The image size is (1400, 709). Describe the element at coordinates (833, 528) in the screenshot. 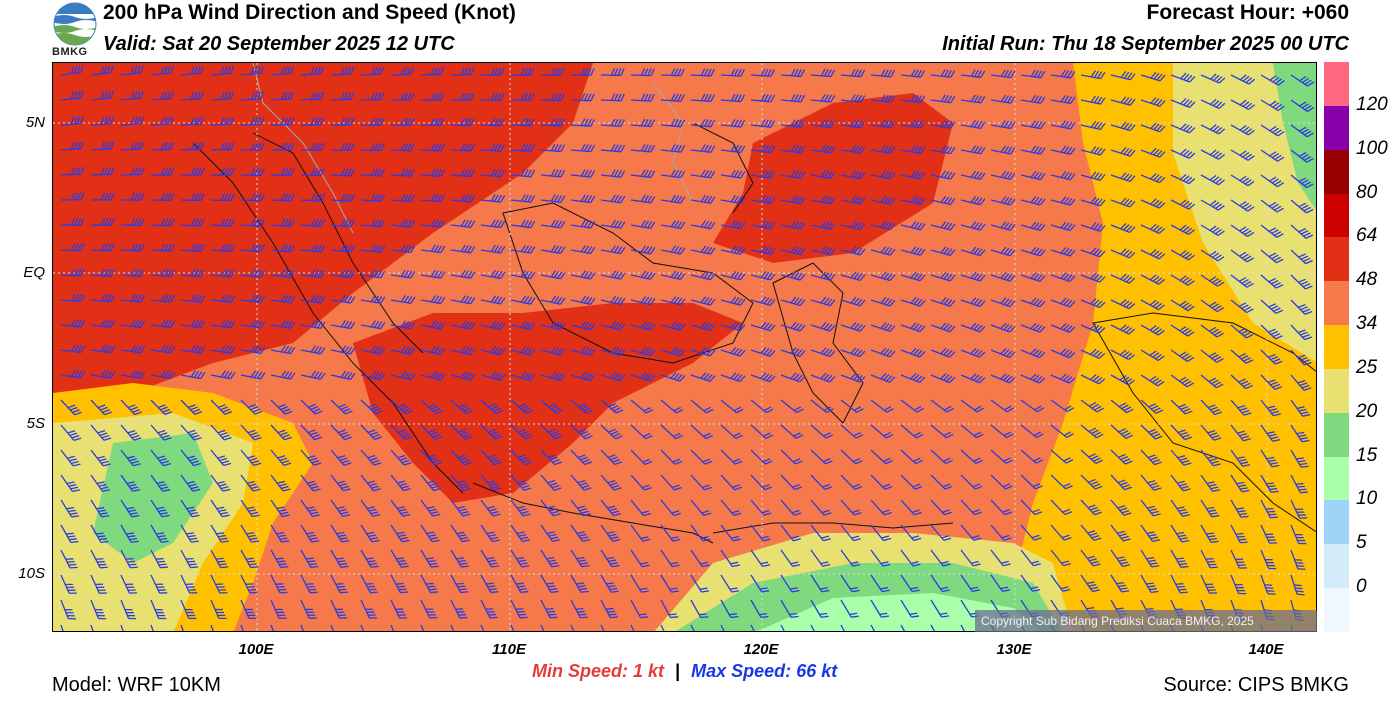

I see `nusa-tenggara-coast` at that location.